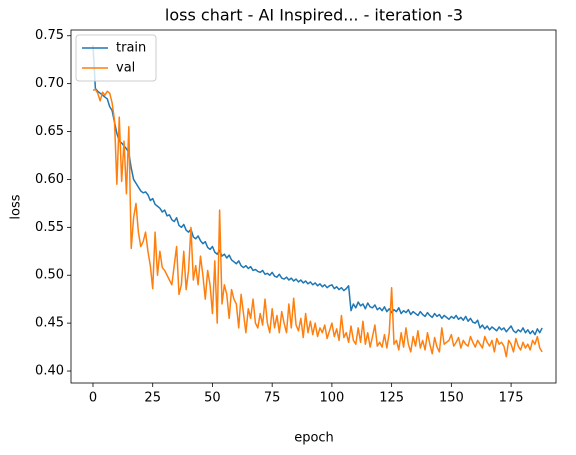  Describe the element at coordinates (49, 323) in the screenshot. I see `y-tick-label: 0.45` at that location.